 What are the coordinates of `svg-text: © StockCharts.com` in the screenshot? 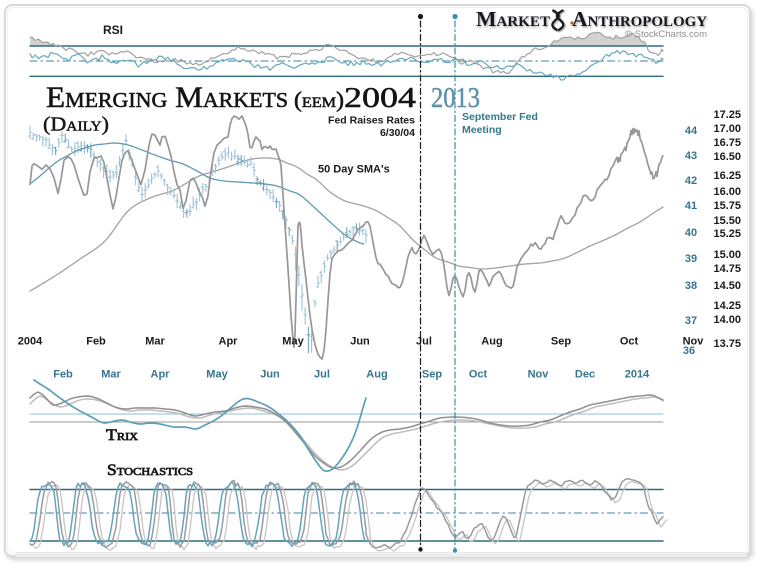 It's located at (666, 34).